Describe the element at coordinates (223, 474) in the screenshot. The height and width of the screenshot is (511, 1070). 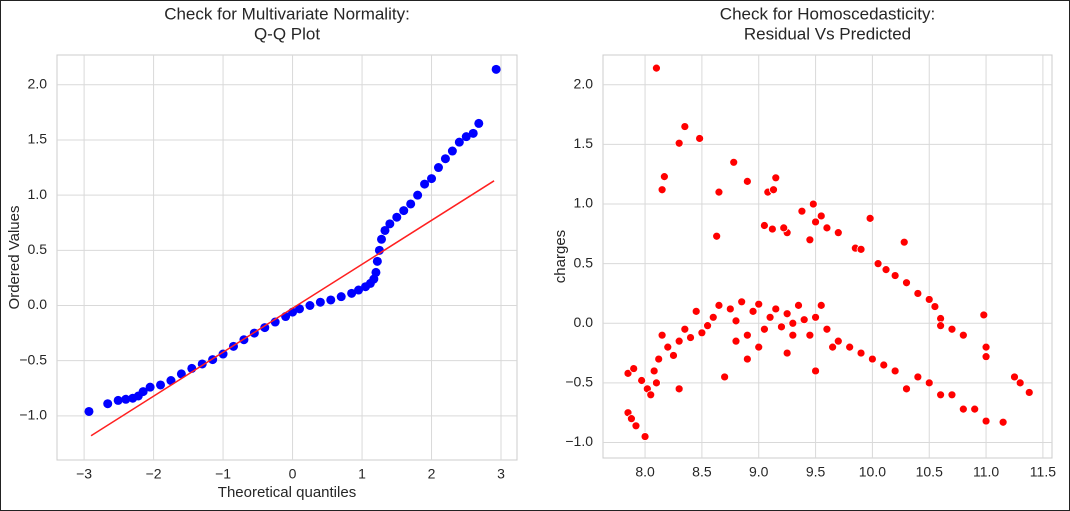
I see `x-tick-label: −1` at that location.